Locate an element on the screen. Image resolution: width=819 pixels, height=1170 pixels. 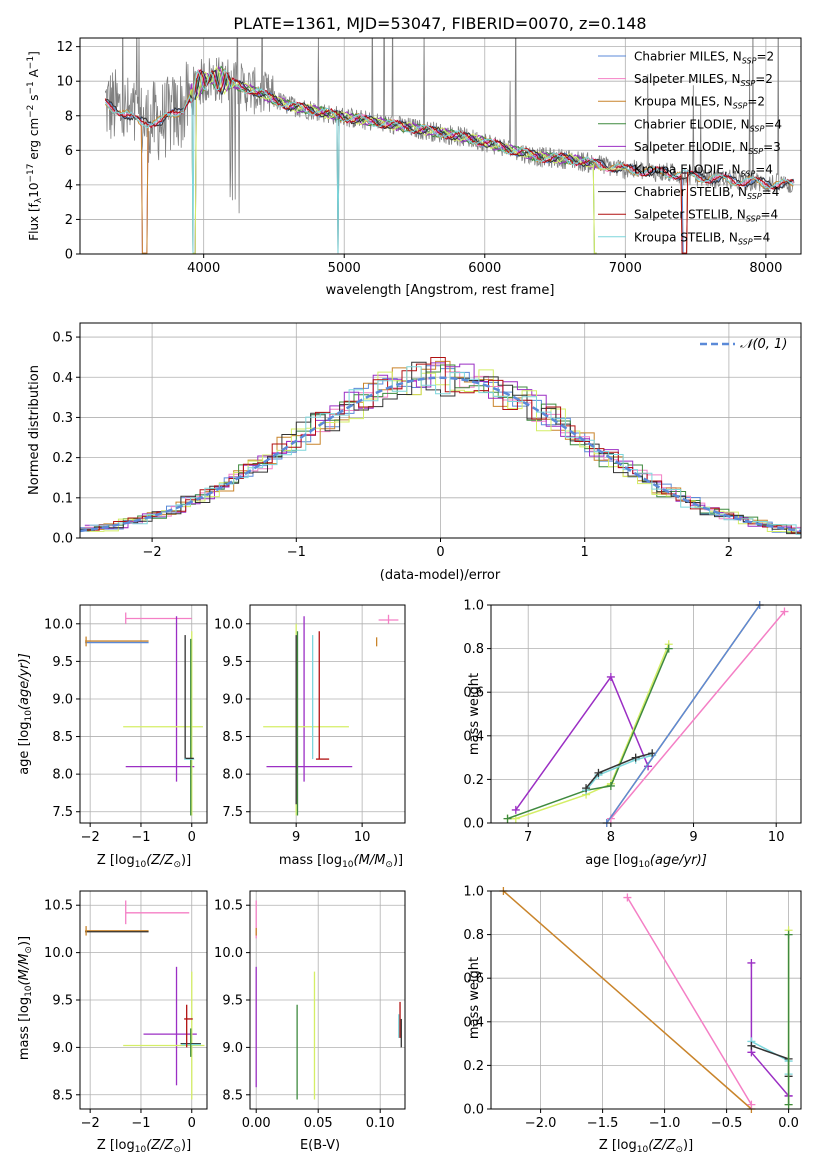
p8-ticks: −2.0 −1.5 −1.0 −0.5 0.0 0.0 0.2 0.4 0.6 0.8 1.0 is located at coordinates (631, 1008).